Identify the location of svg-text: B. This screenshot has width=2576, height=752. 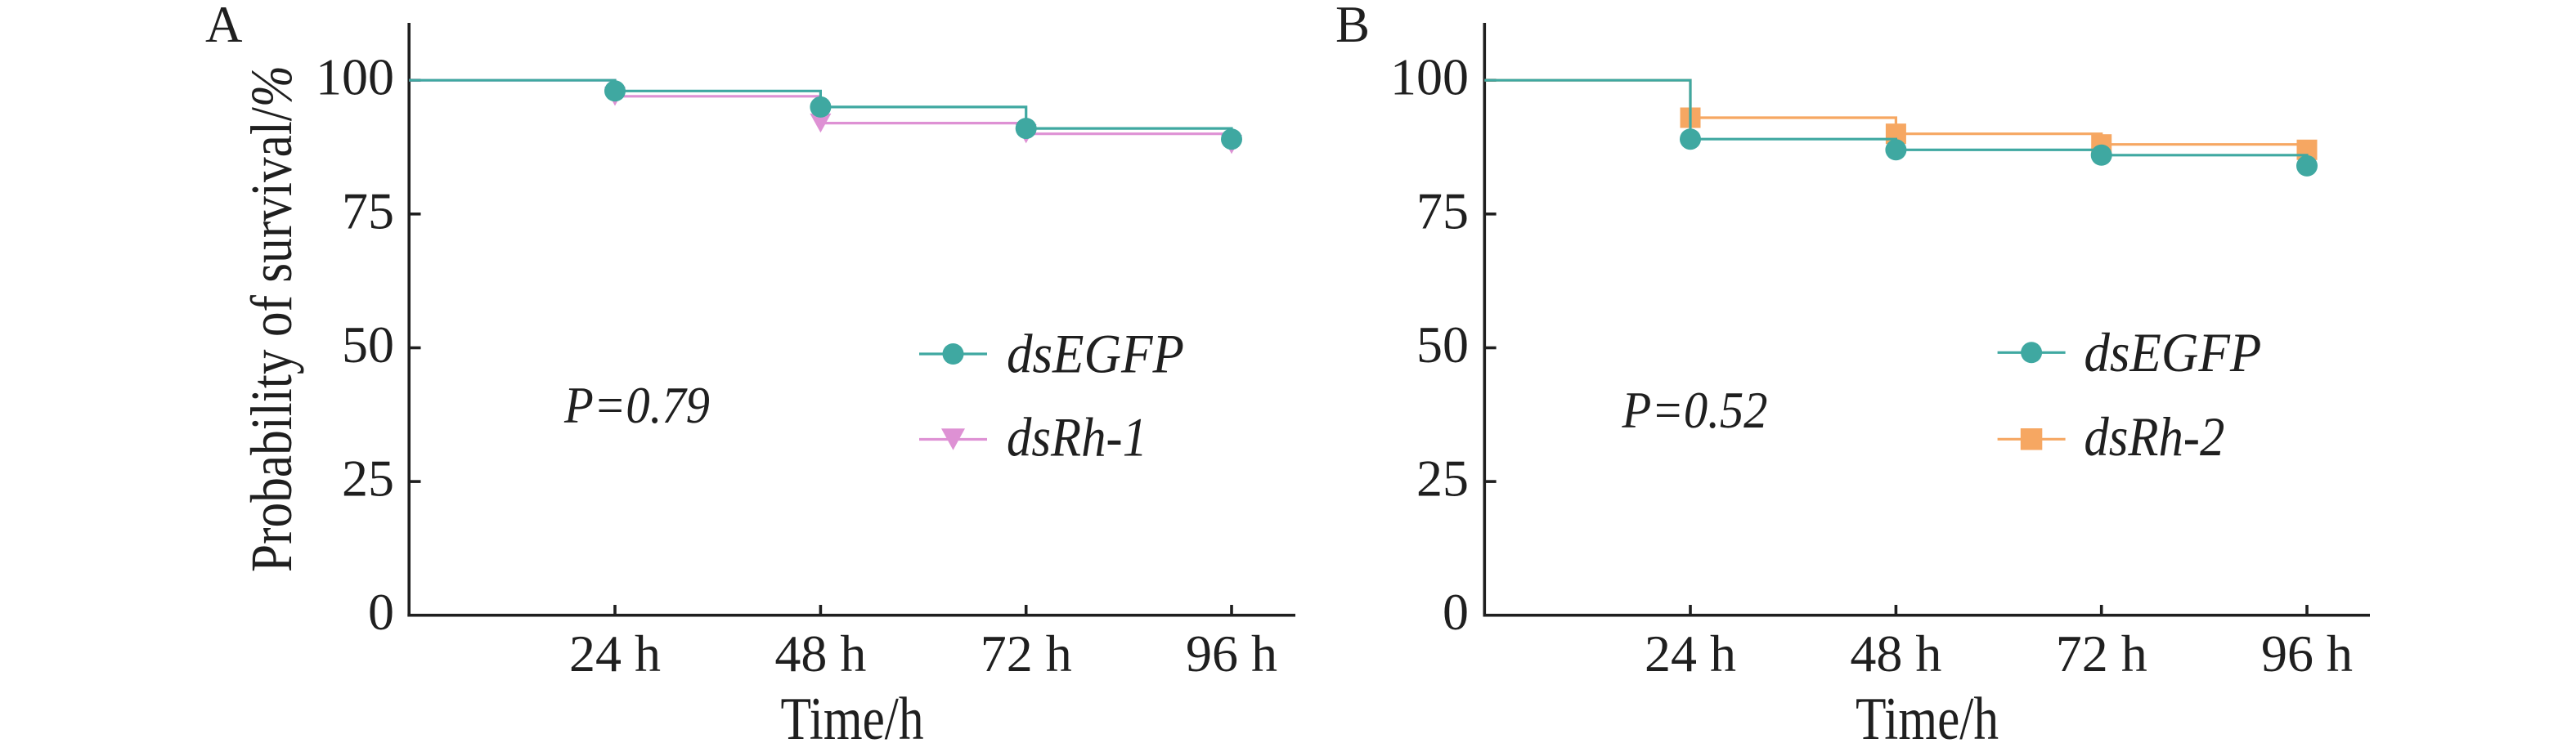
(1353, 26).